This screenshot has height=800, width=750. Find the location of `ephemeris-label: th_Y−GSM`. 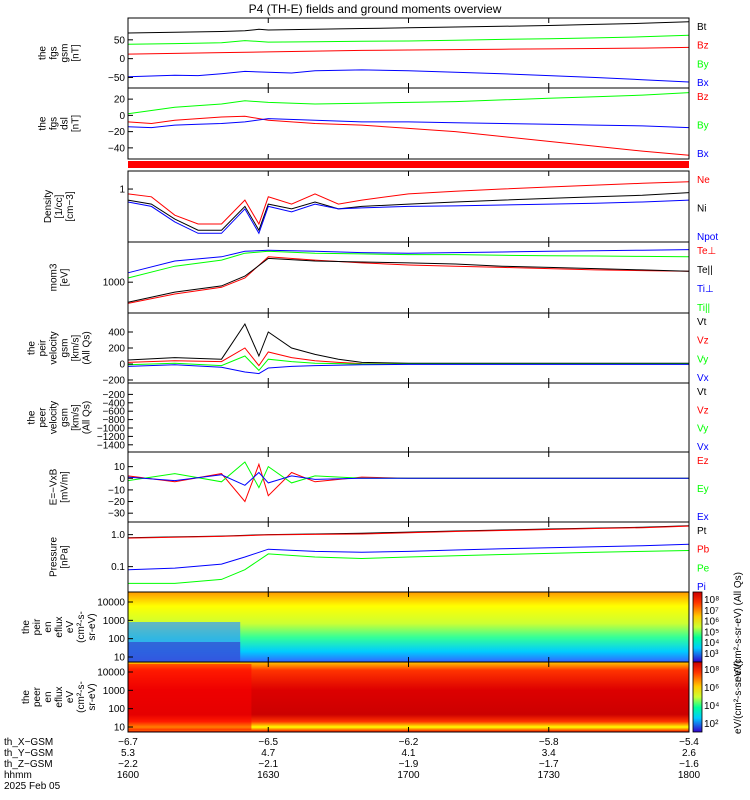

ephemeris-label: th_Y−GSM is located at coordinates (28, 753).